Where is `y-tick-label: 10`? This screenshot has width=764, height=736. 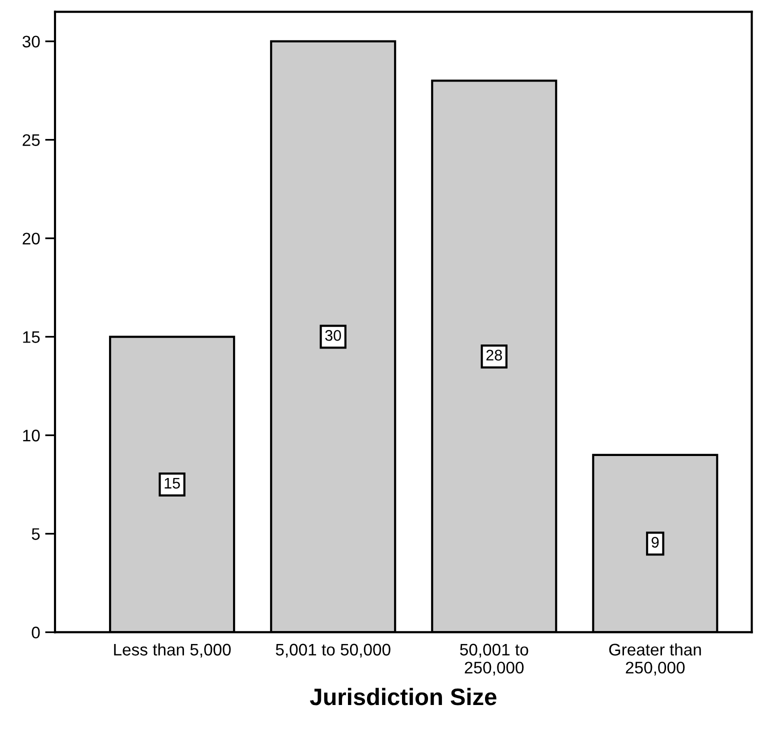
y-tick-label: 10 is located at coordinates (31, 436).